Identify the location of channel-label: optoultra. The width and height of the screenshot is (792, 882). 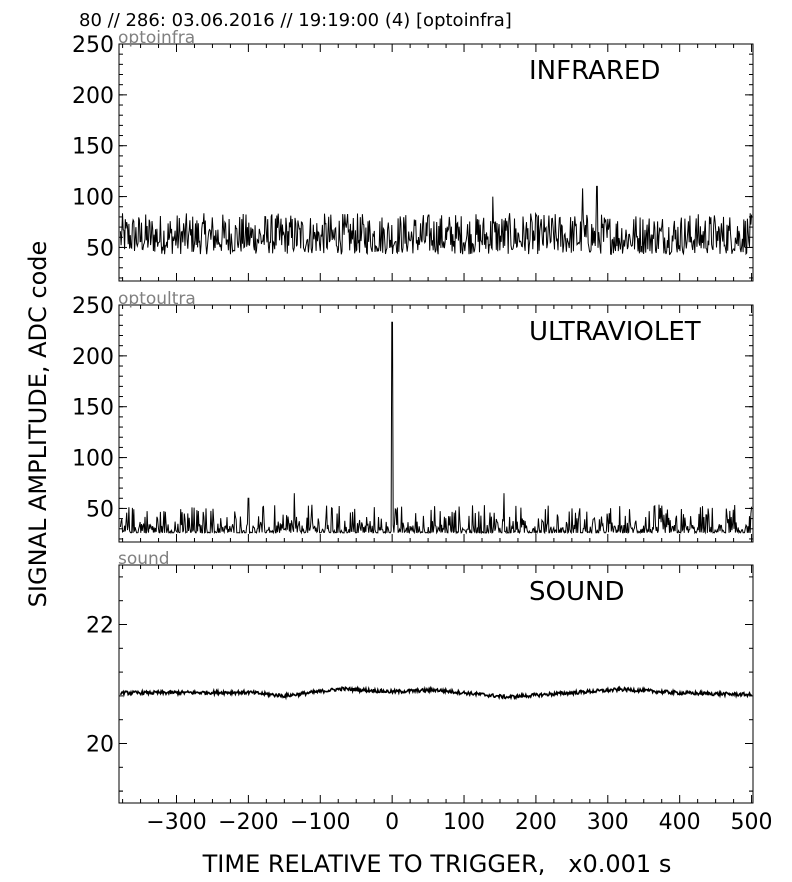
(157, 299).